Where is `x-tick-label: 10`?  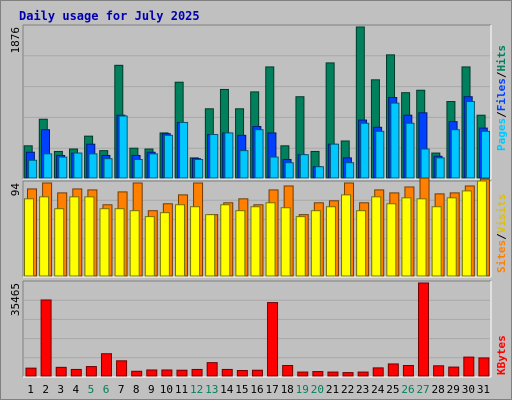
x-tick-label: 10 is located at coordinates (166, 389).